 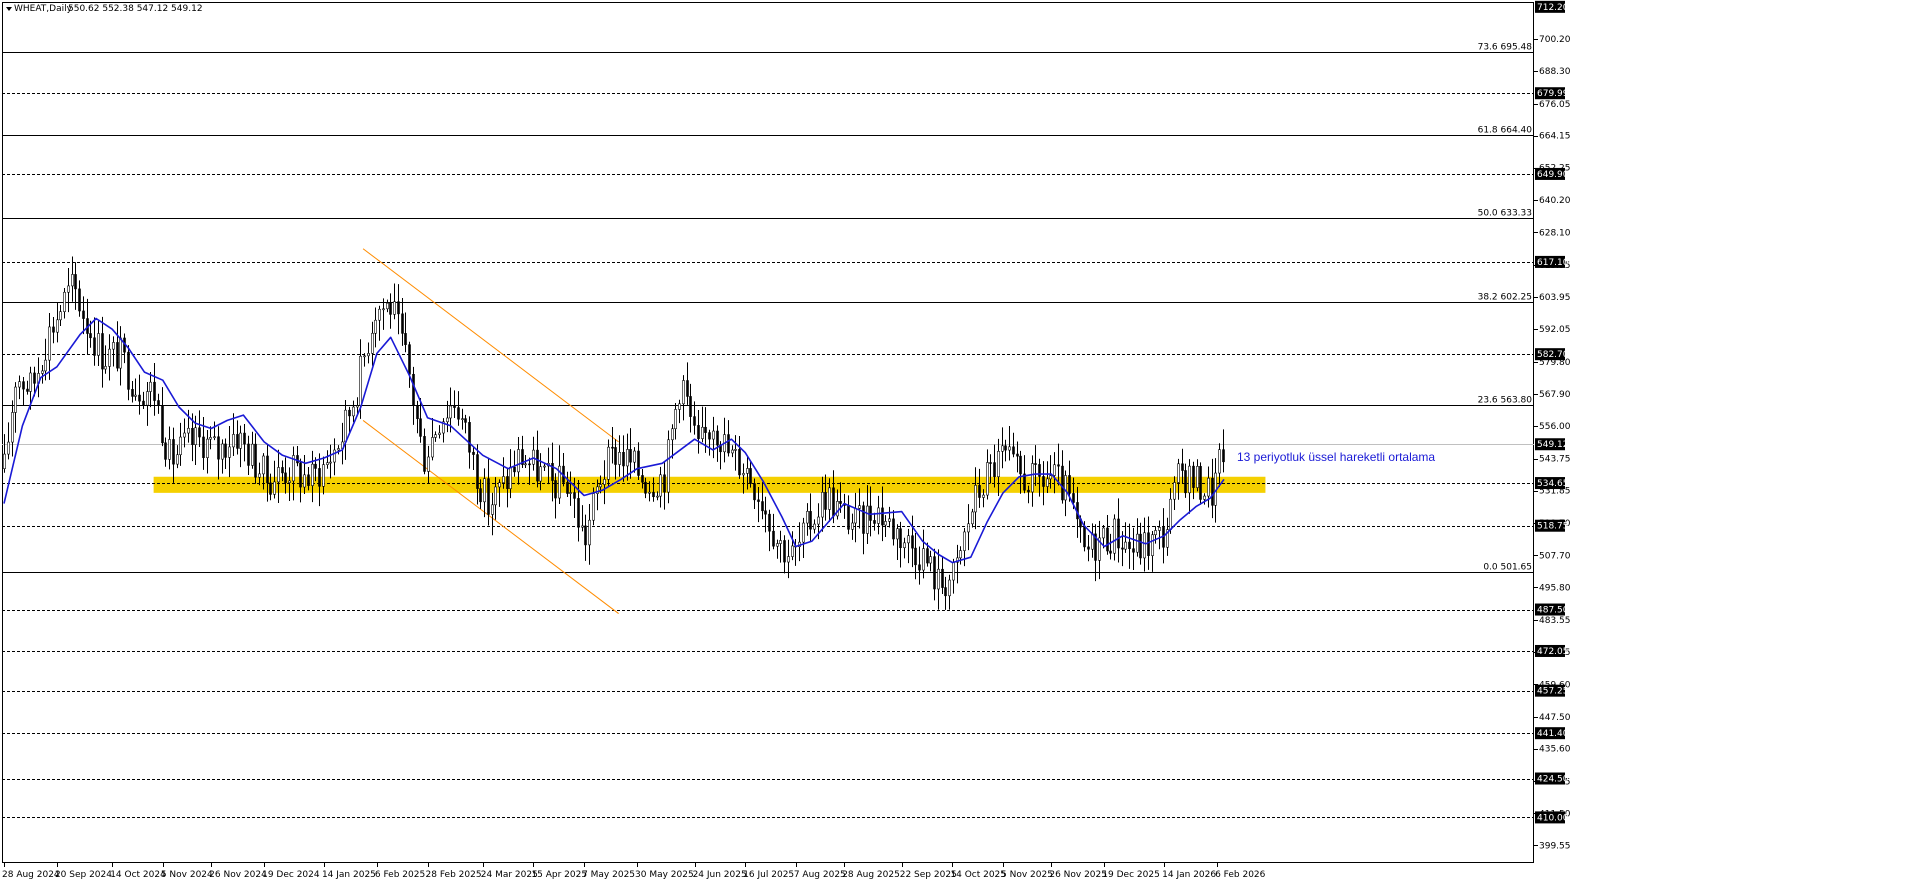 What do you see at coordinates (43, 9) in the screenshot?
I see `chart-title: WHEAT,Daily` at bounding box center [43, 9].